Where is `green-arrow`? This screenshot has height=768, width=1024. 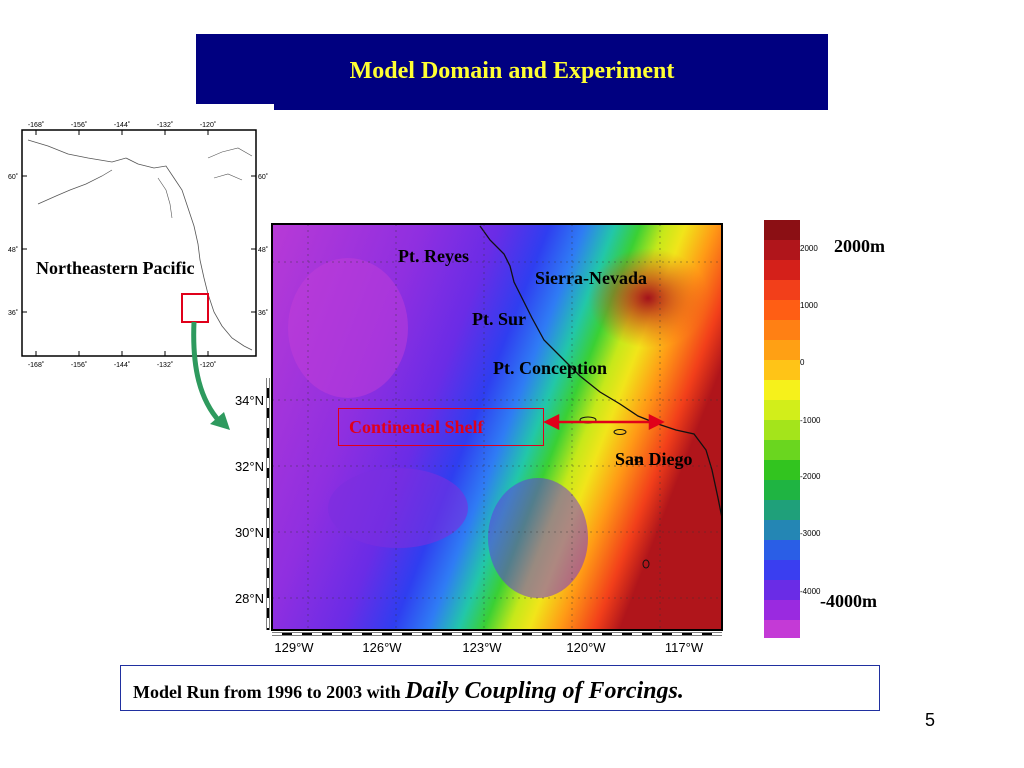
green-arrow is located at coordinates (210, 375).